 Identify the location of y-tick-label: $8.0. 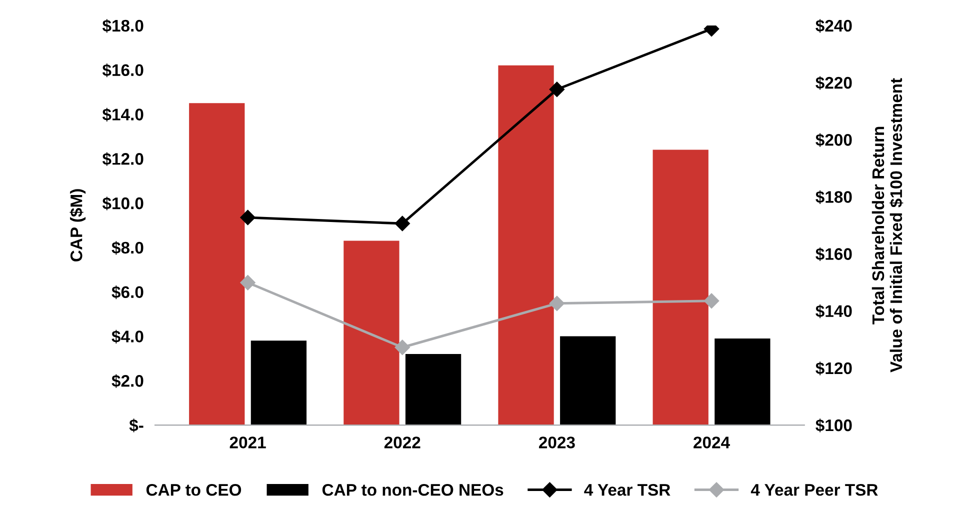
(128, 248).